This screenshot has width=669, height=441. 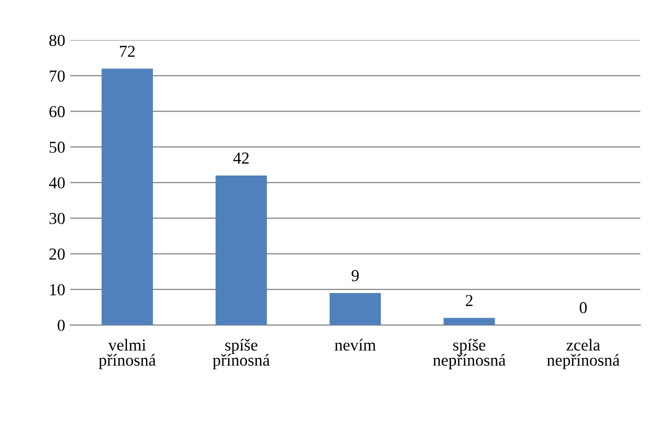 What do you see at coordinates (57, 76) in the screenshot?
I see `y-tick-label: 70` at bounding box center [57, 76].